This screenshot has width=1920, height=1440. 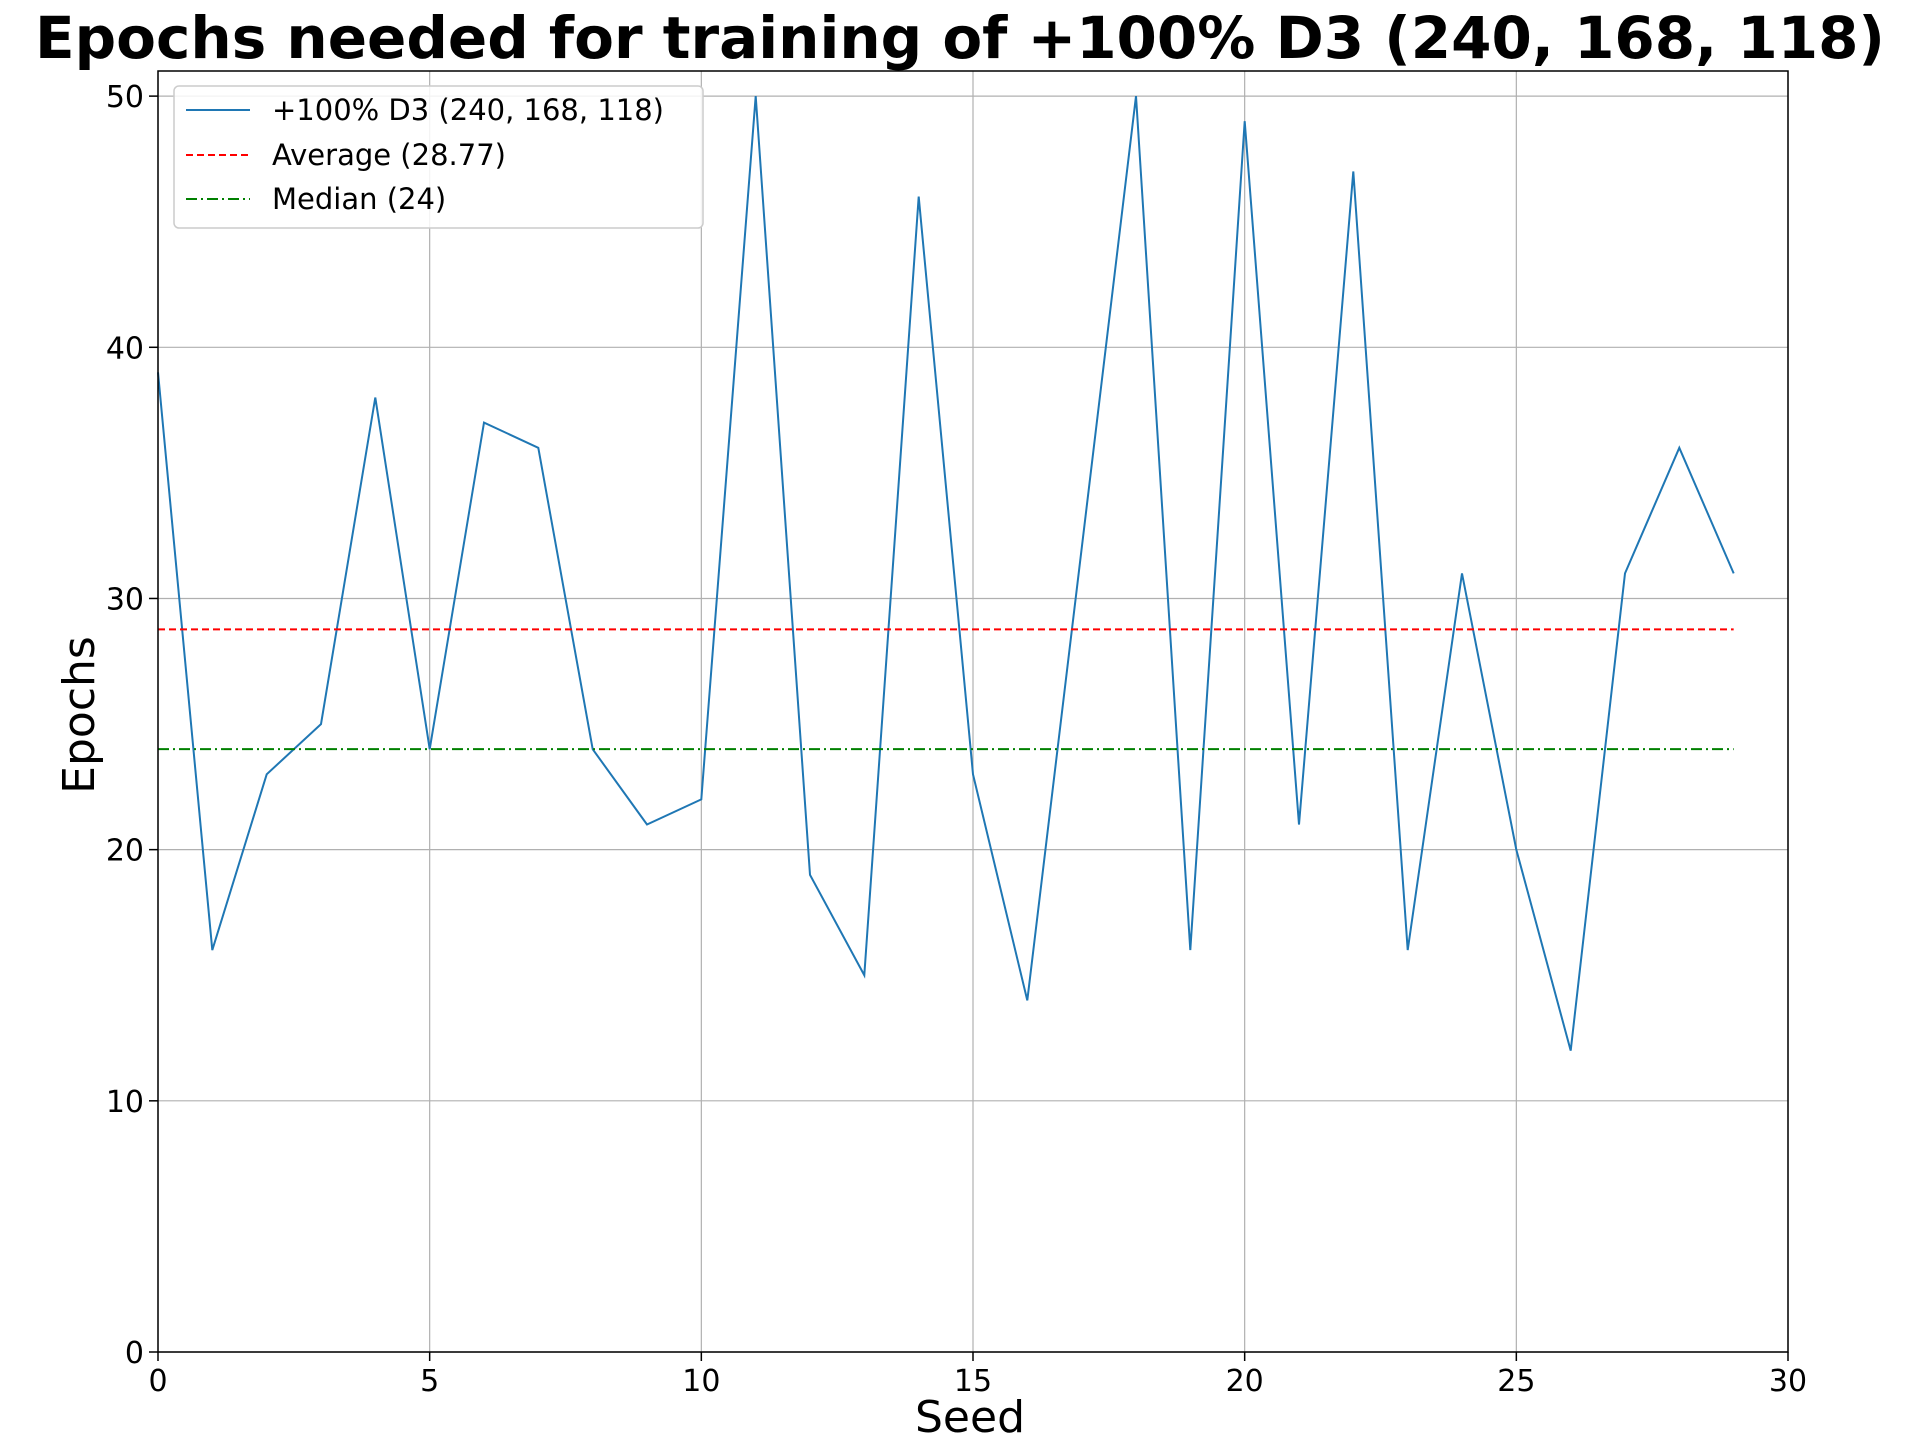 I want to click on legend-label-average: Average (28.77), so click(x=389, y=155).